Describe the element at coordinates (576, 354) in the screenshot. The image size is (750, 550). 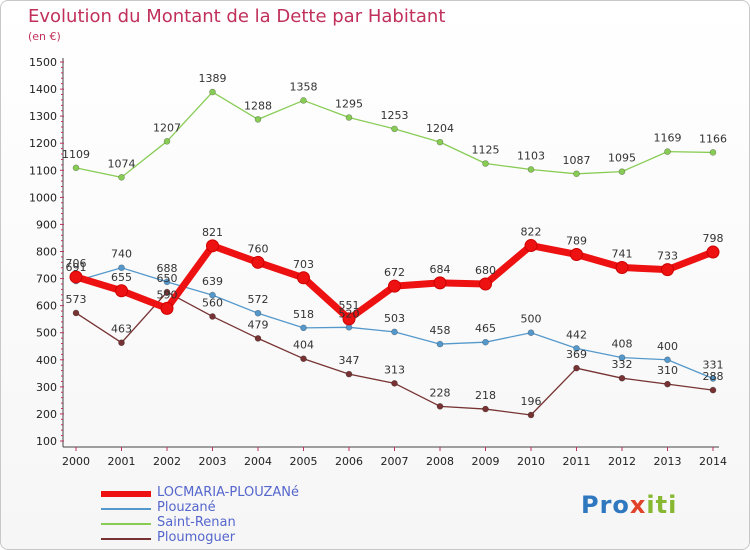
I see `data-label: 369` at that location.